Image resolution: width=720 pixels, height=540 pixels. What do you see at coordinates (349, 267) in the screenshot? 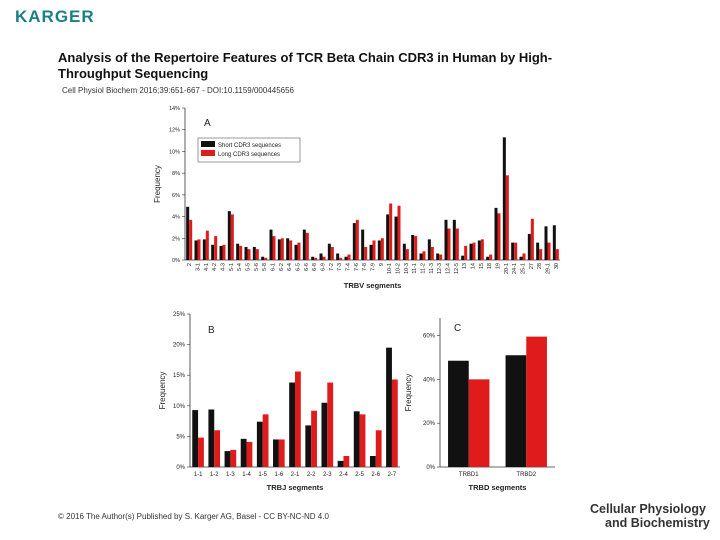
I see `x-tick-label: 7-4` at bounding box center [349, 267].